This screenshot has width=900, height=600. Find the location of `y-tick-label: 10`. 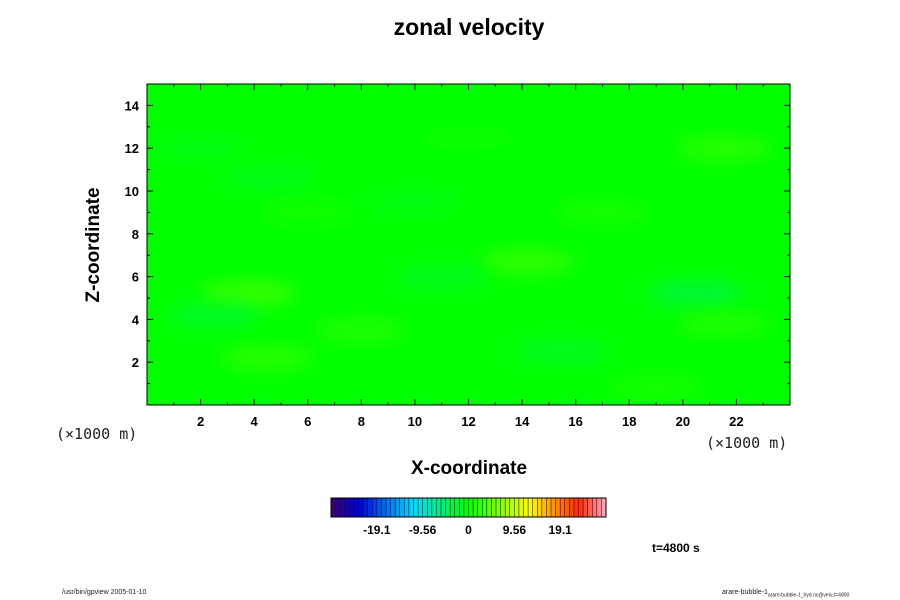

y-tick-label: 10 is located at coordinates (132, 191).